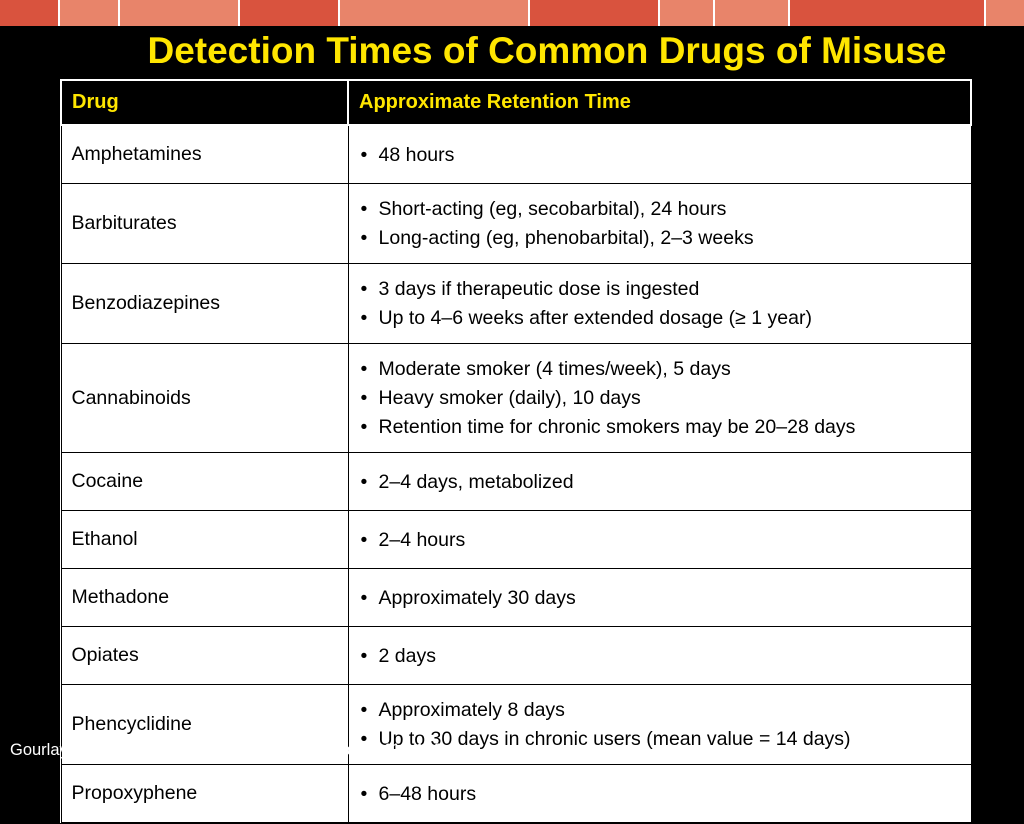 Image resolution: width=1024 pixels, height=824 pixels. I want to click on table-row: Opiates 2 days, so click(516, 655).